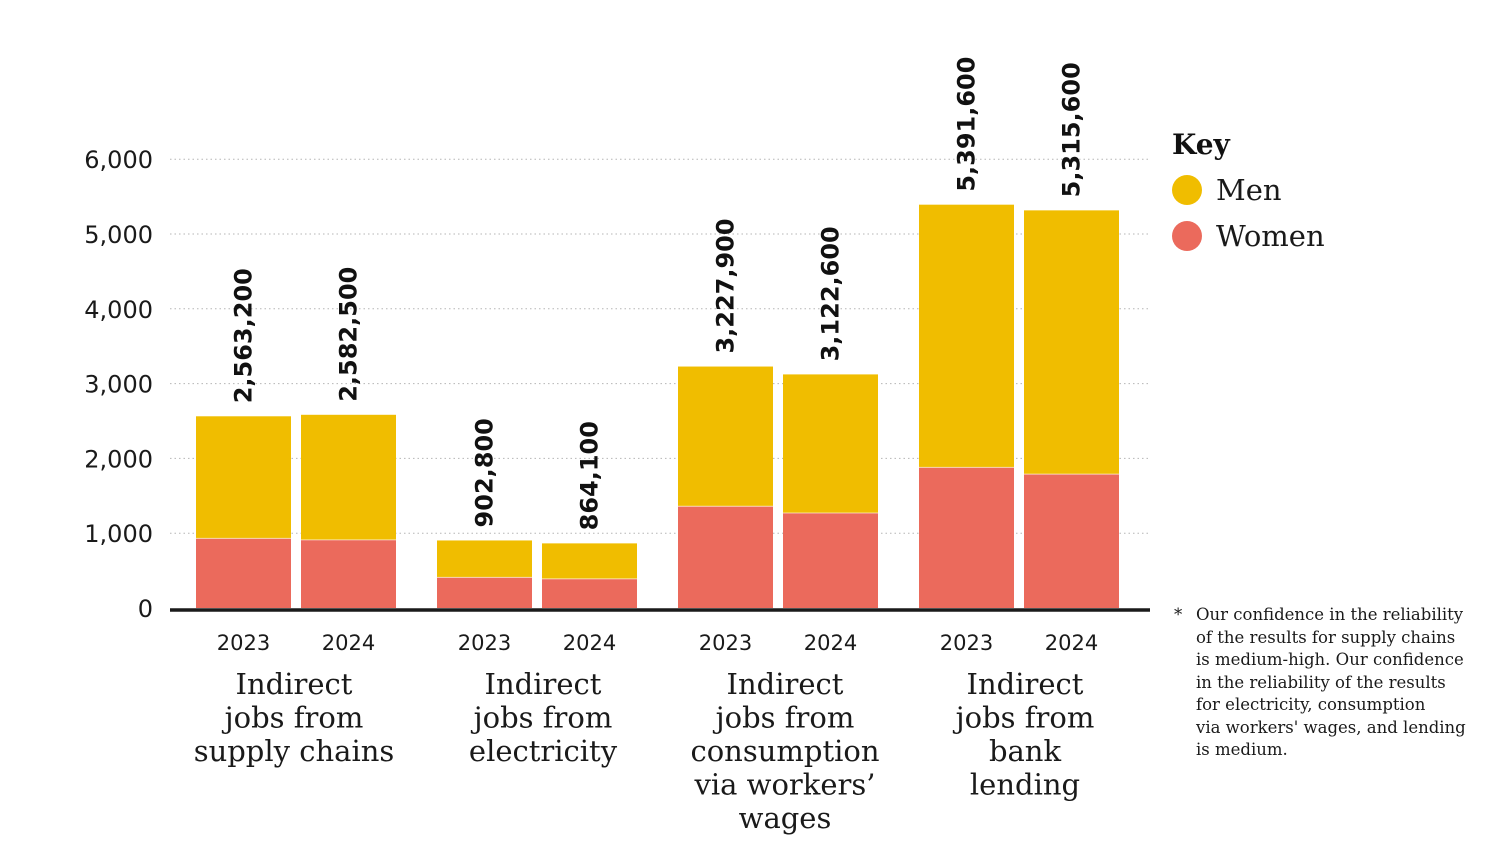 The width and height of the screenshot is (1509, 854). I want to click on group-label-line: lending, so click(1025, 785).